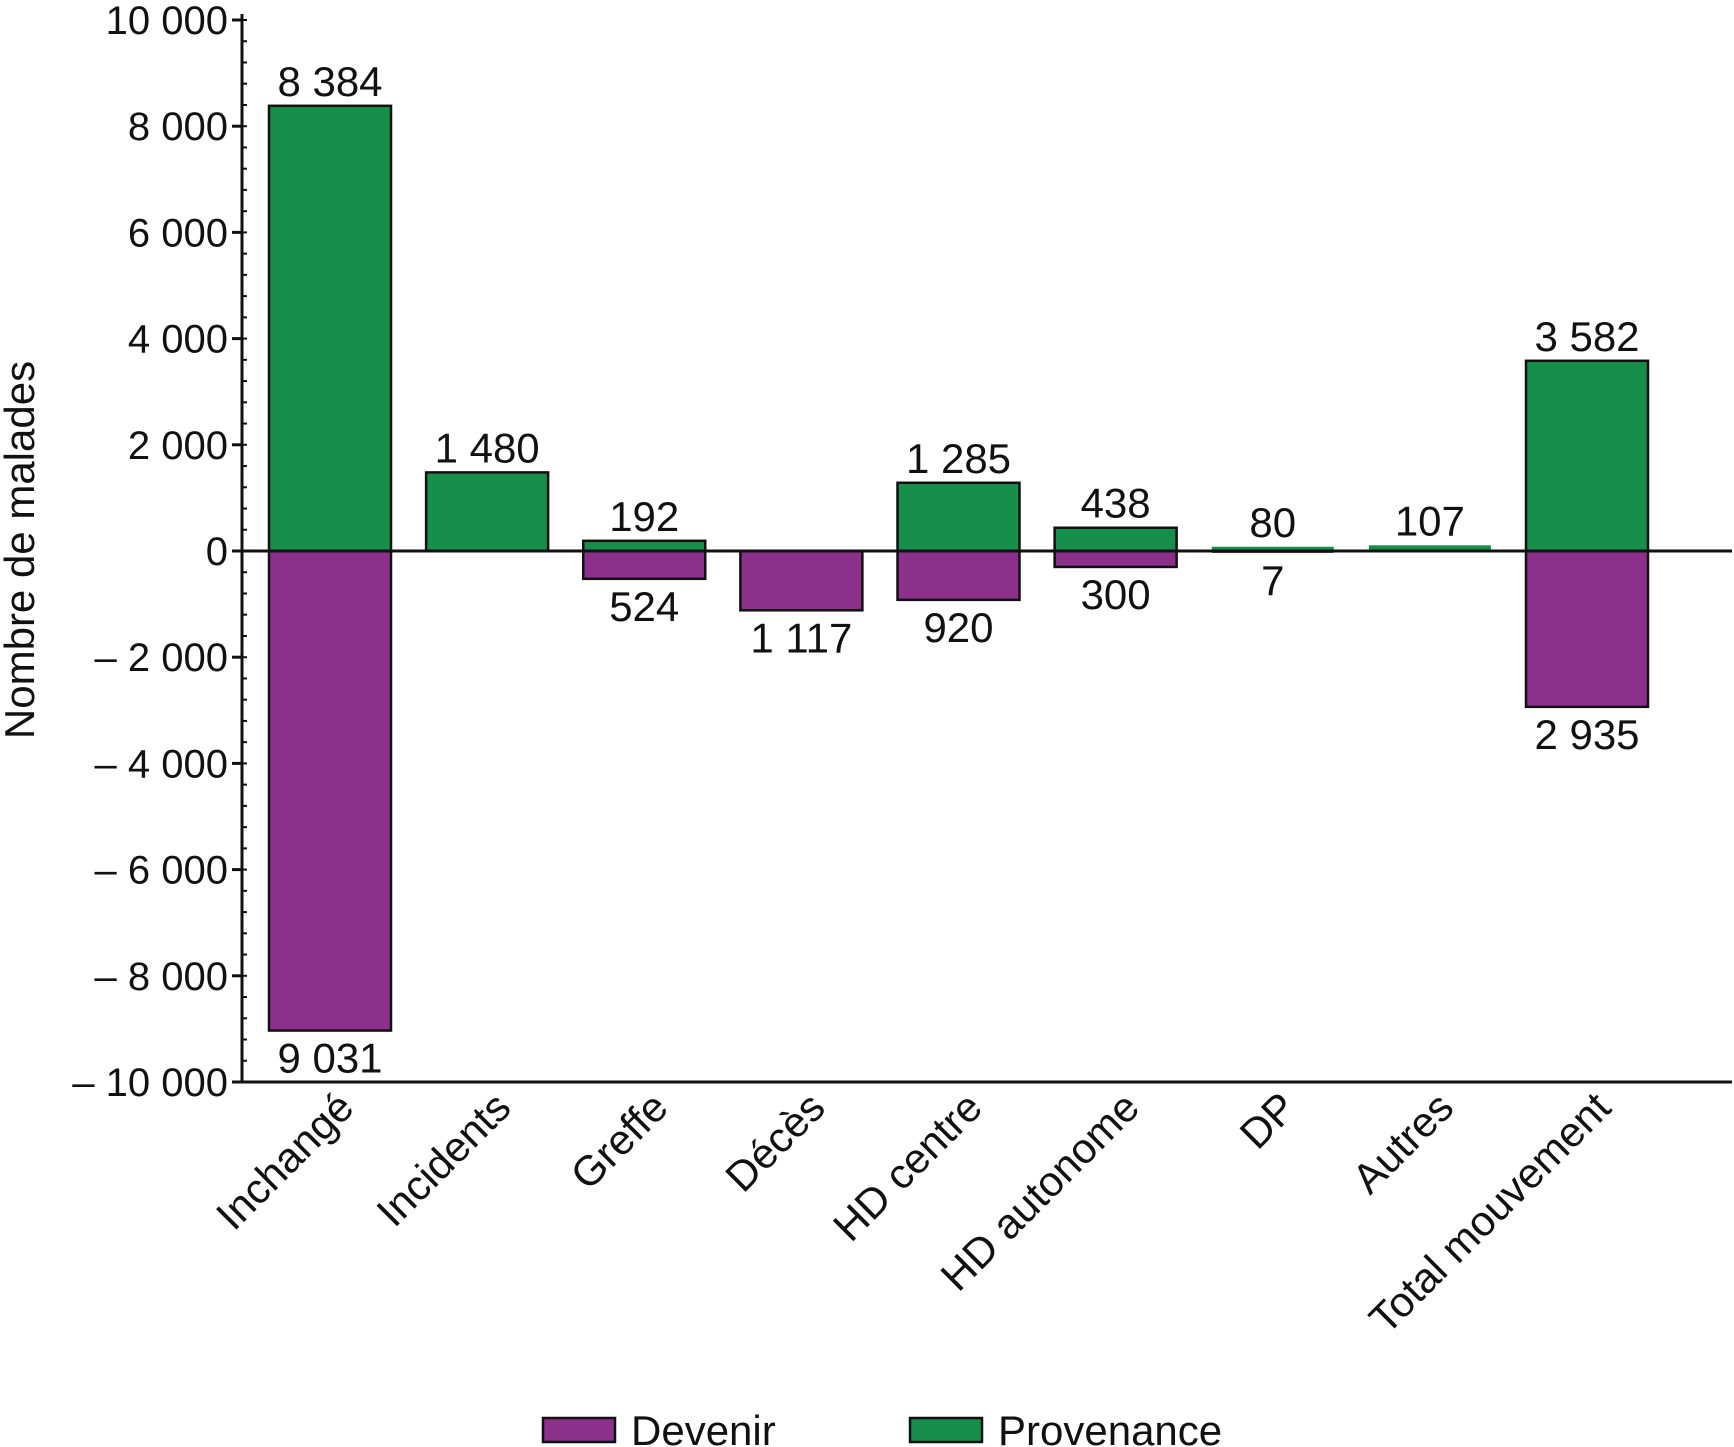 Image resolution: width=1734 pixels, height=1447 pixels. Describe the element at coordinates (21, 550) in the screenshot. I see `y-axis-label: Nombre de malades` at that location.